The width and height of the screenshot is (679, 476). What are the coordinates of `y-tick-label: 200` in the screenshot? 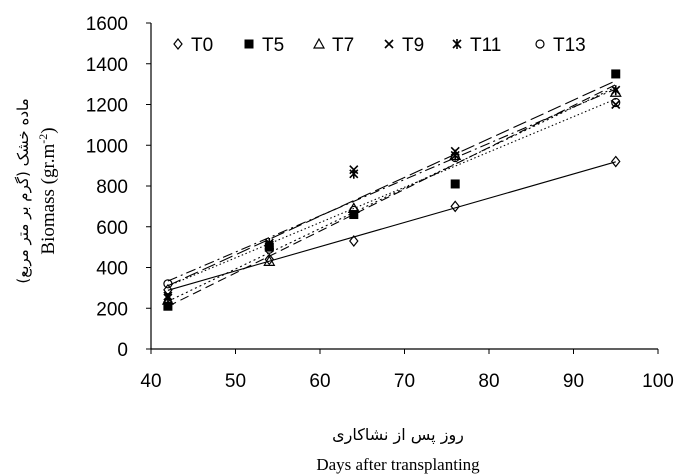 It's located at (112, 309).